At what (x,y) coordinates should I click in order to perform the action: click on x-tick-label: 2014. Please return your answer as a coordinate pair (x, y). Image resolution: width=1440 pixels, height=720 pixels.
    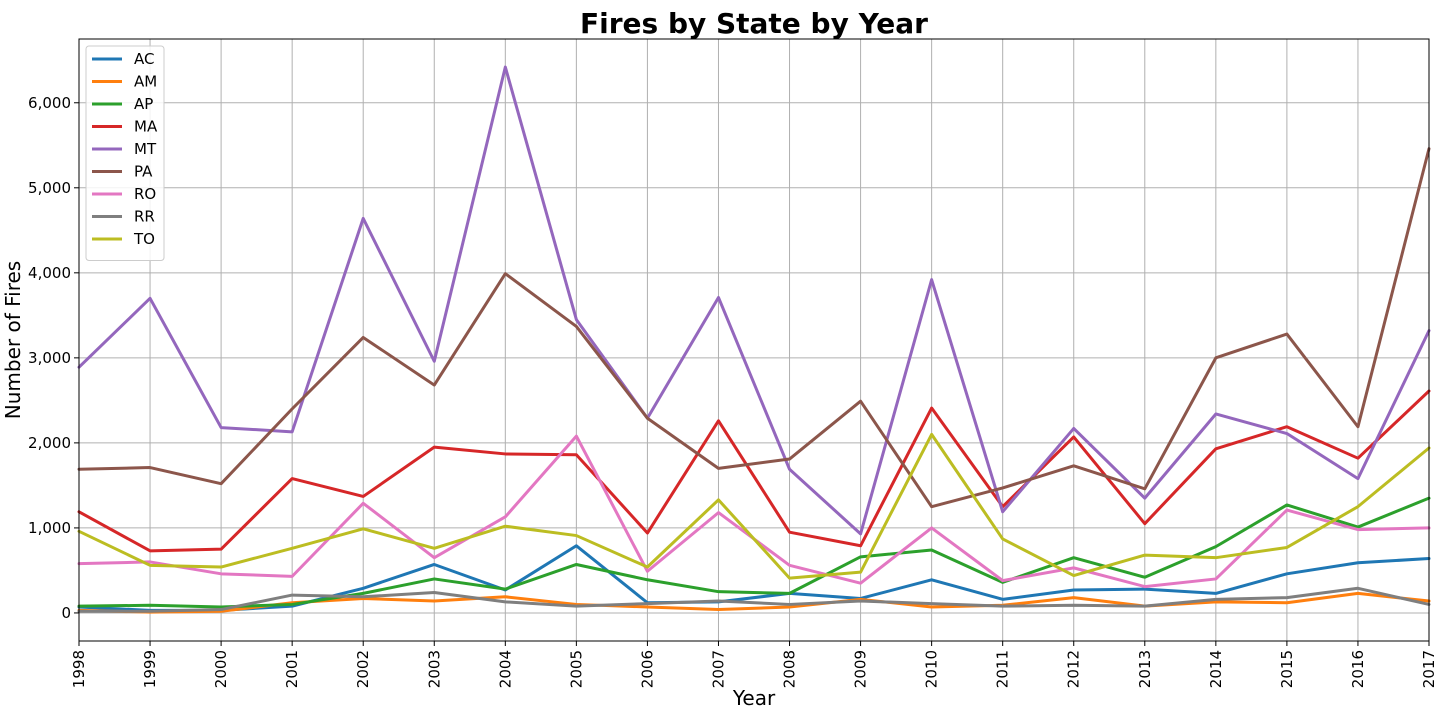
    Looking at the image, I should click on (1216, 669).